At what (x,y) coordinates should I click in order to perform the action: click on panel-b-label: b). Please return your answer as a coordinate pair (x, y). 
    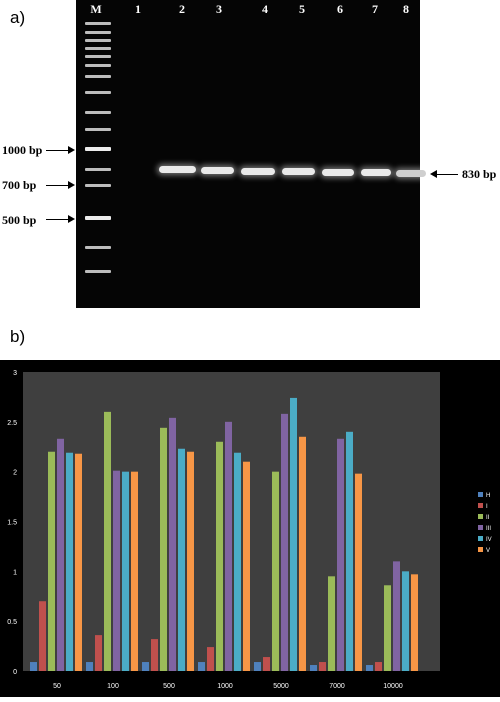
    Looking at the image, I should click on (18, 336).